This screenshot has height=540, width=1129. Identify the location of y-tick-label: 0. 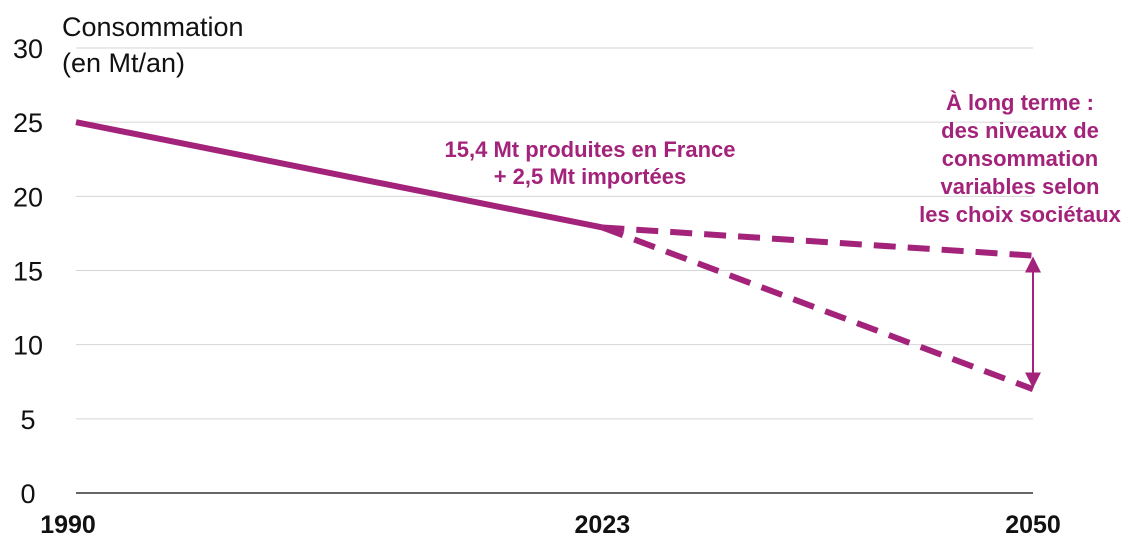
(27, 494).